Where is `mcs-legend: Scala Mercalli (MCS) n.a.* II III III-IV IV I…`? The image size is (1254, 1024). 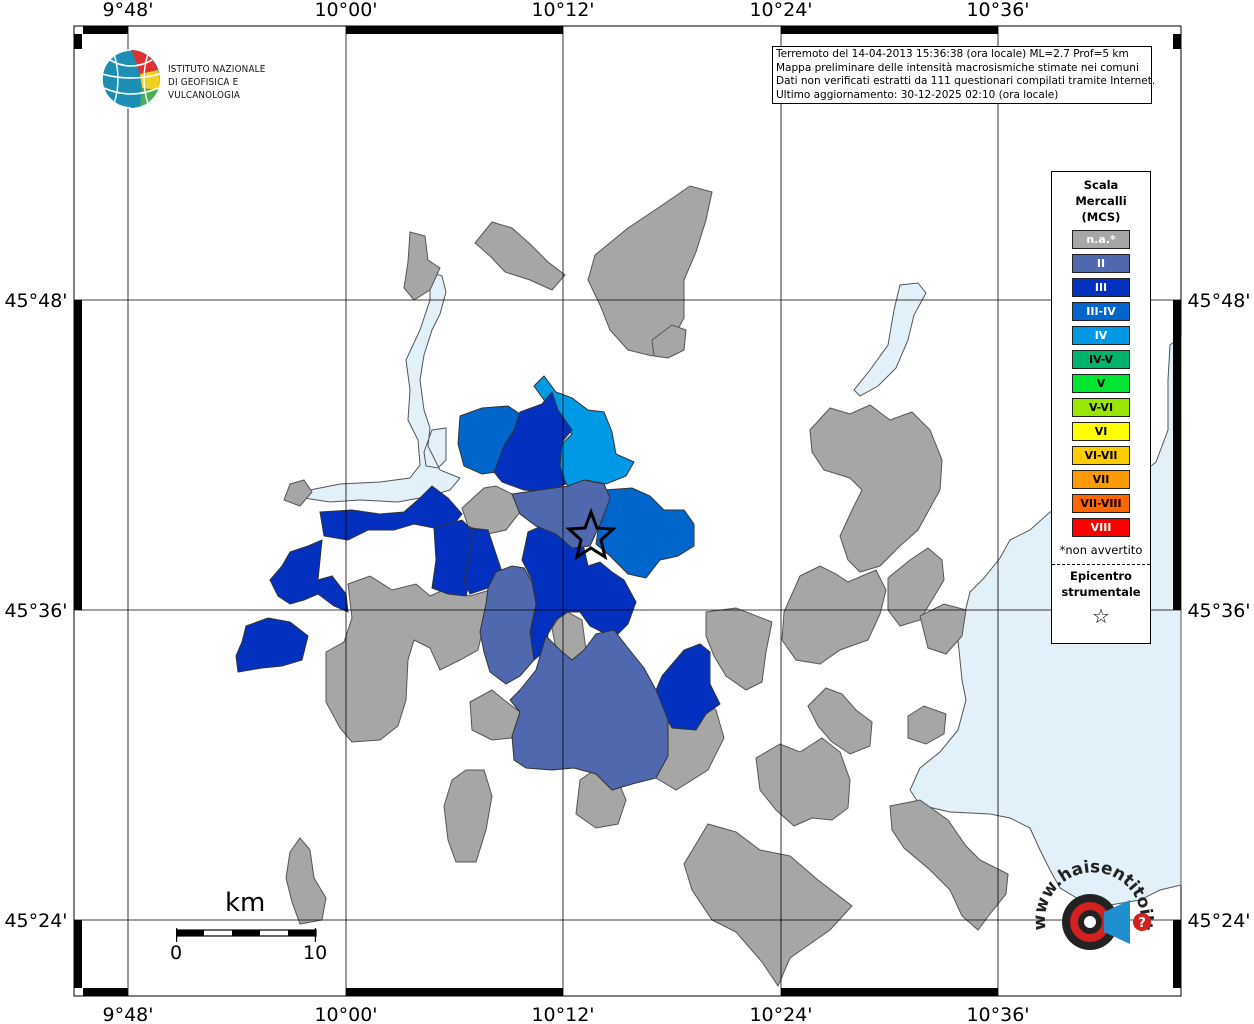
mcs-legend: Scala Mercalli (MCS) n.a.* II III III-IV IV I… is located at coordinates (1101, 407).